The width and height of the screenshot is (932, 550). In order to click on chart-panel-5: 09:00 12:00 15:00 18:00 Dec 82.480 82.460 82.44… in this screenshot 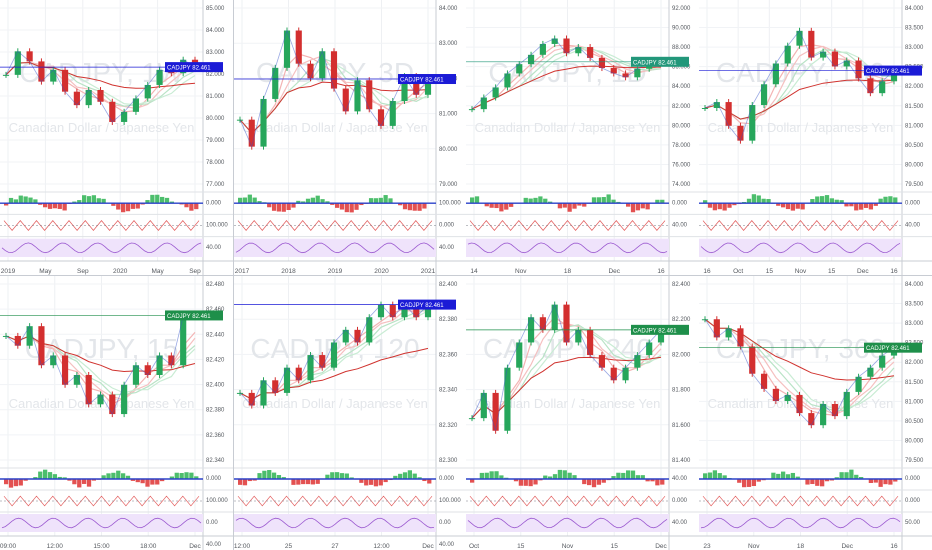, I will do `click(116, 413)`.